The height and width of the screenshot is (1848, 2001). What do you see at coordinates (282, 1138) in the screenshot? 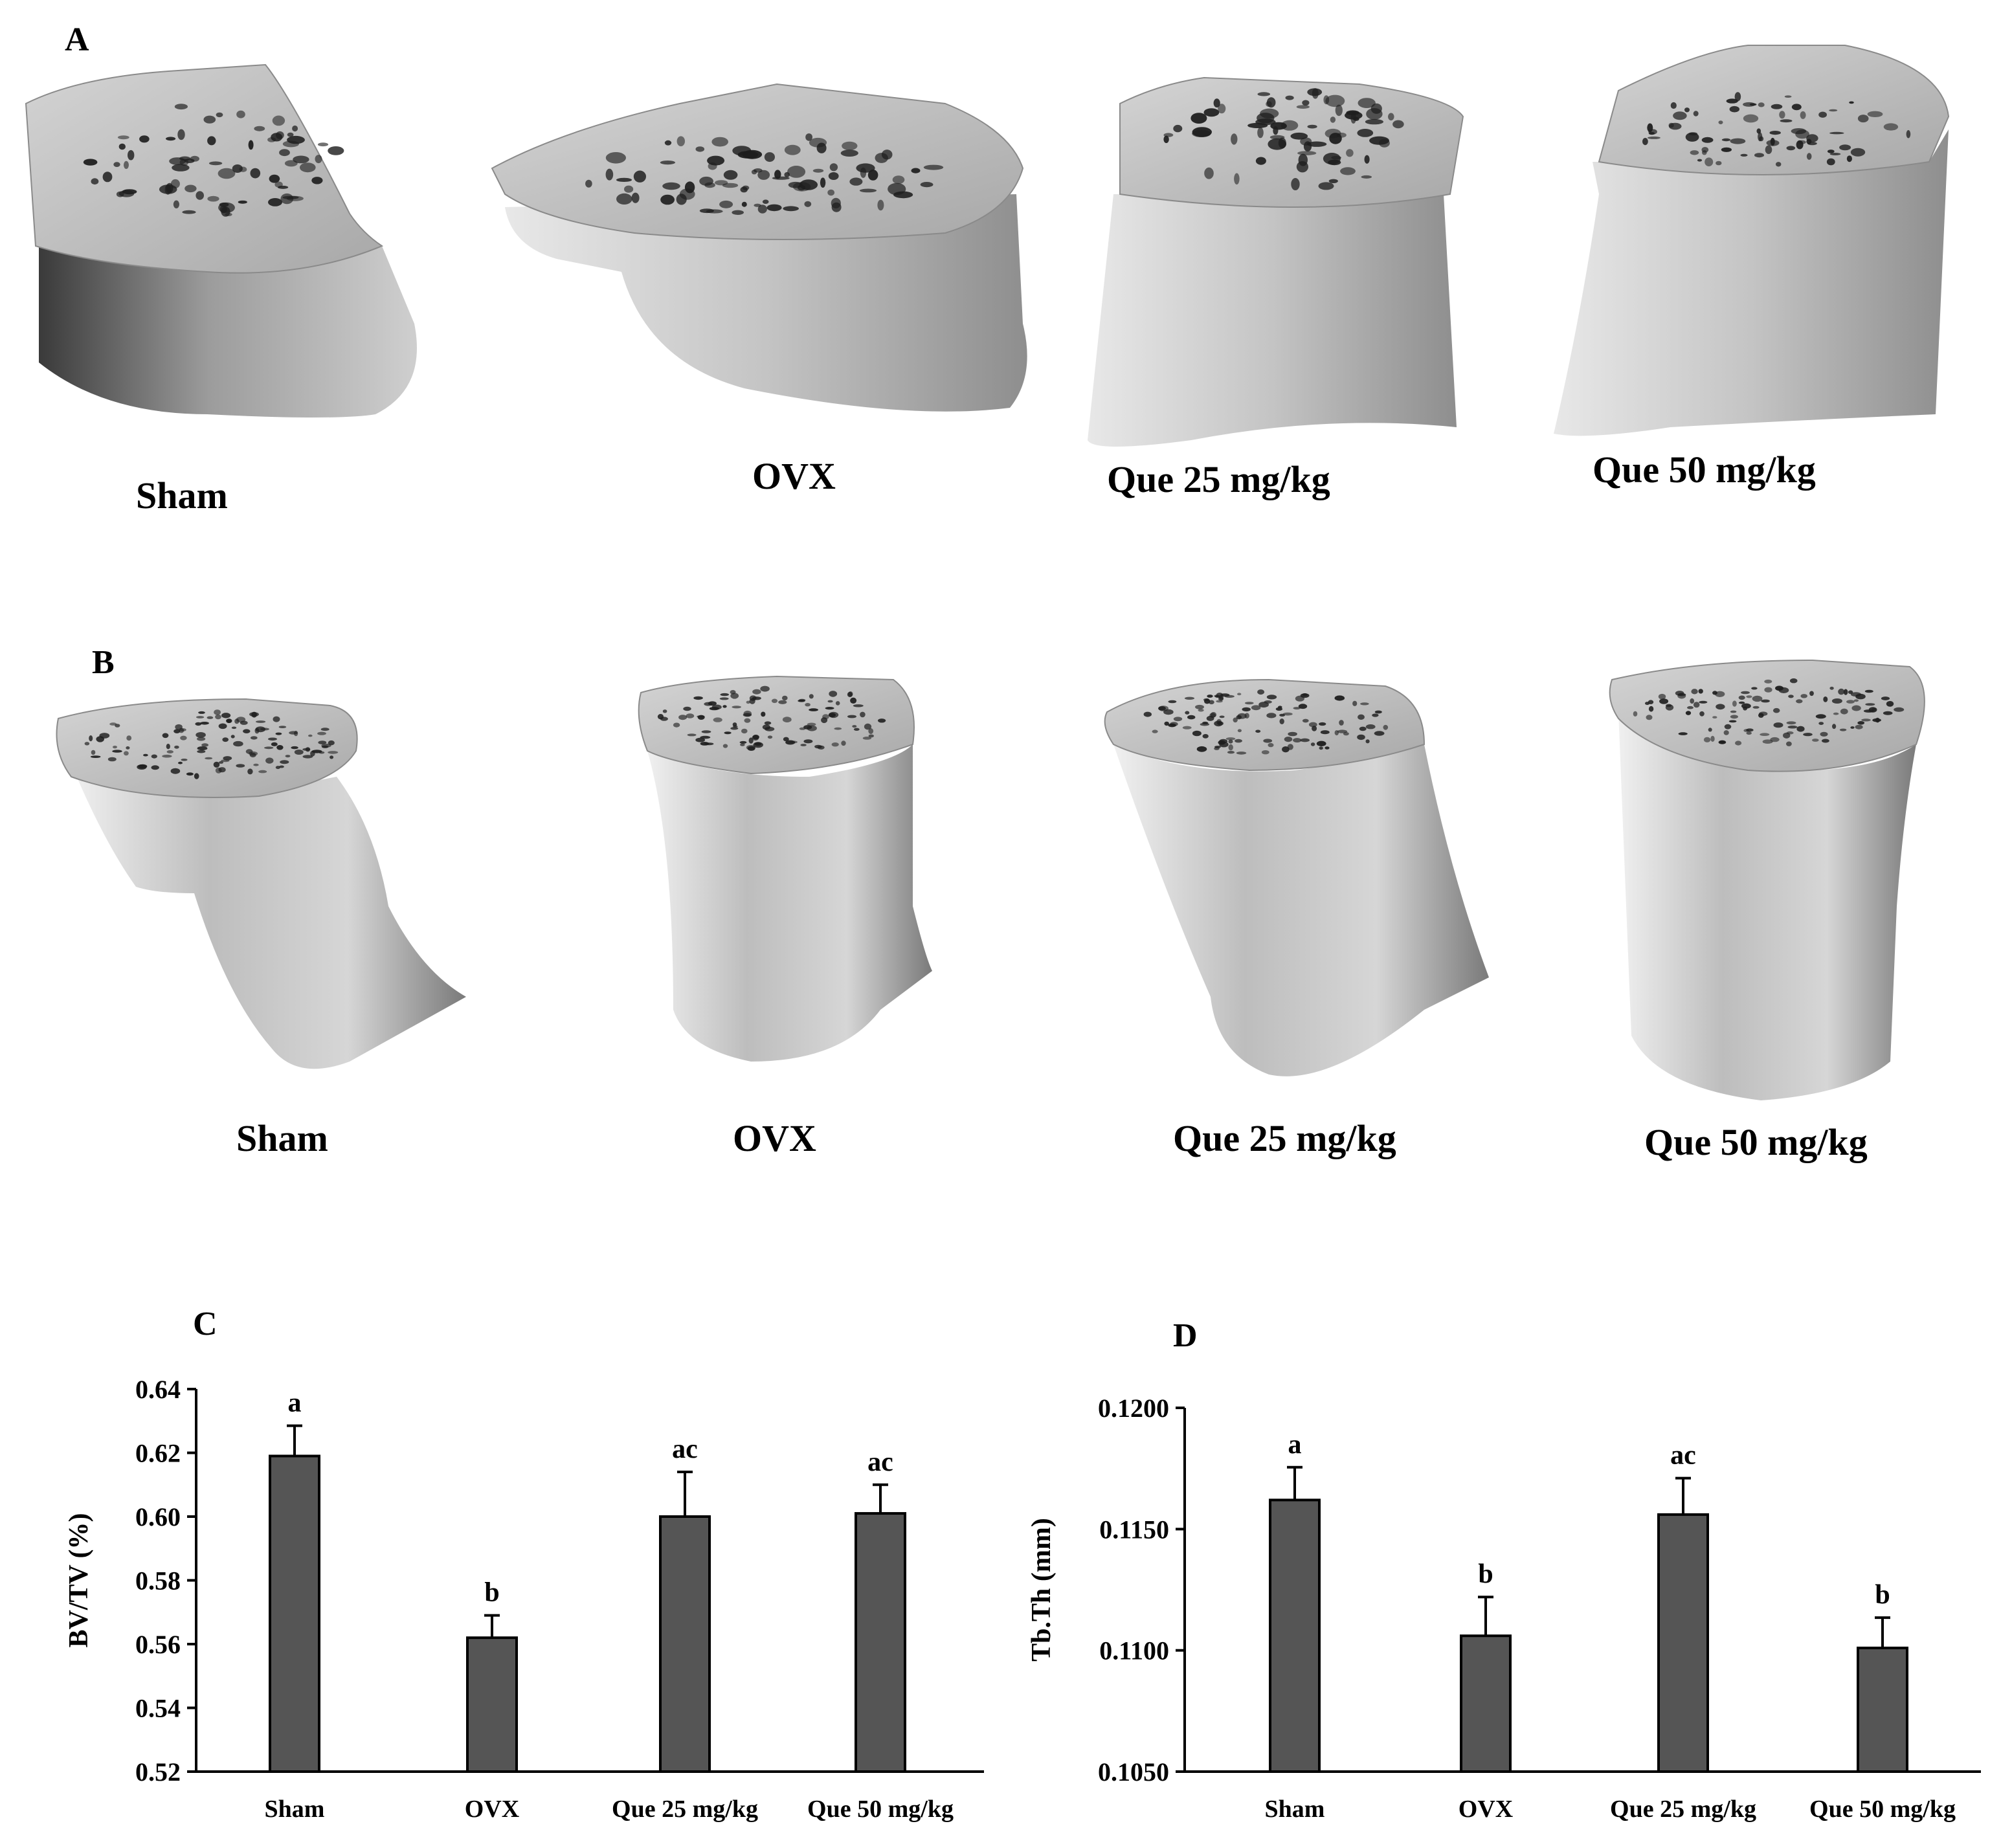
I see `panel-b-label-sham: Sham` at bounding box center [282, 1138].